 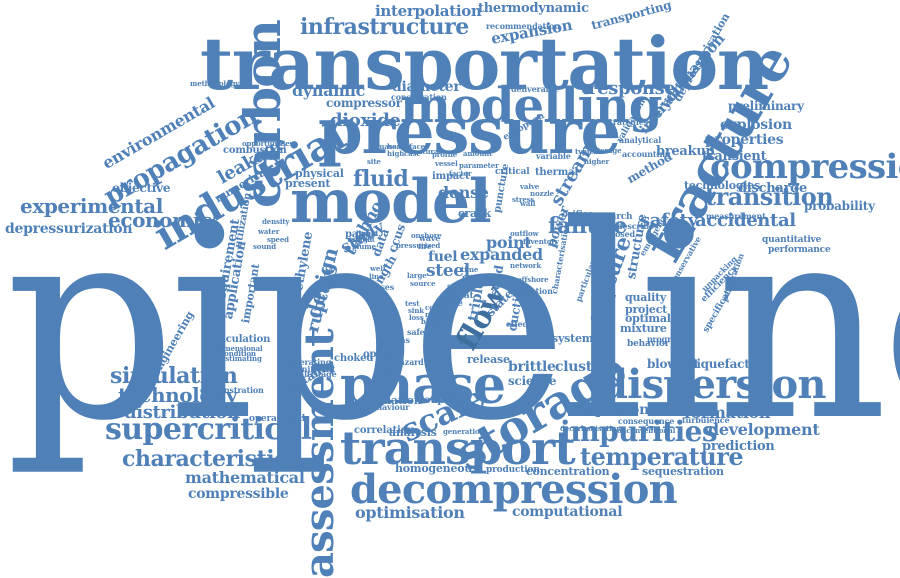 What do you see at coordinates (627, 122) in the screenshot?
I see `word-strategies: strategies` at bounding box center [627, 122].